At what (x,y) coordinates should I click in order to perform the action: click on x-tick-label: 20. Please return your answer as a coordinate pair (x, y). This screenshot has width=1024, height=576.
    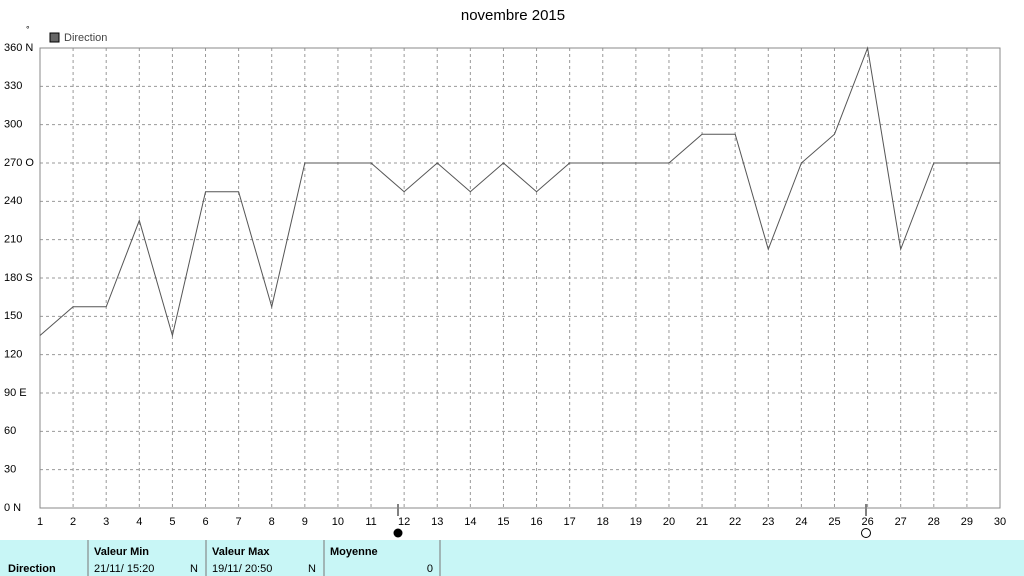
    Looking at the image, I should click on (669, 522).